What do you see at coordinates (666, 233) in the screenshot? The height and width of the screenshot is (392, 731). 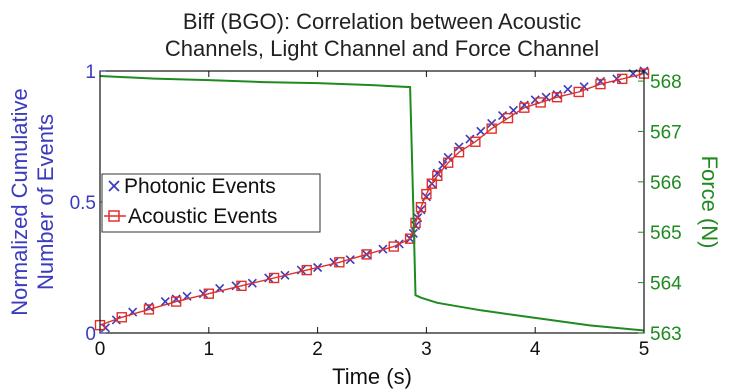 I see `y-right-tick-label: 565` at bounding box center [666, 233].